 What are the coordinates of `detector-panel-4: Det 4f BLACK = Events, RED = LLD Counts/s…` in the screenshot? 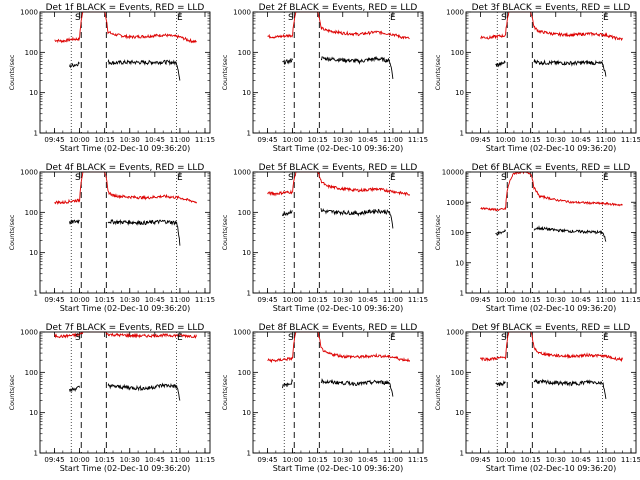 It's located at (111, 238).